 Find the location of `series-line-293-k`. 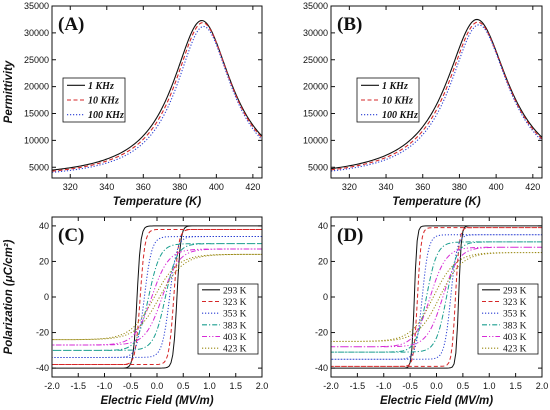

series-line-293-k is located at coordinates (157, 297).